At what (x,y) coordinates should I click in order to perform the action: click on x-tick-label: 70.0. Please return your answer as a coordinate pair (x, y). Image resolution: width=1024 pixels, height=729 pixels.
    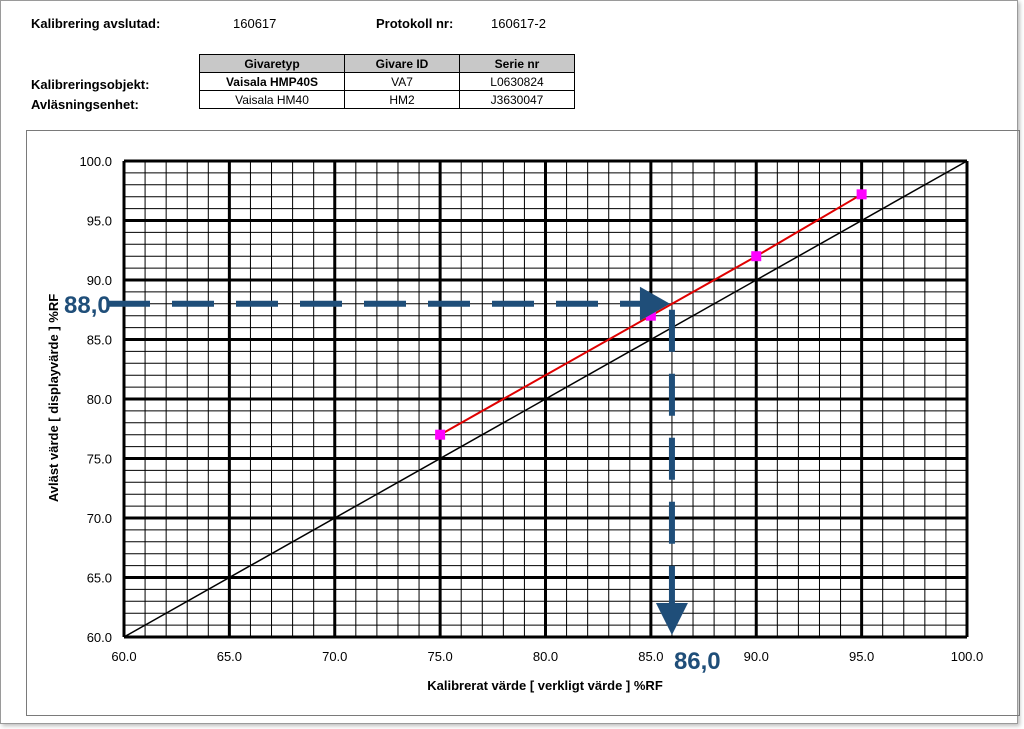
    Looking at the image, I should click on (334, 656).